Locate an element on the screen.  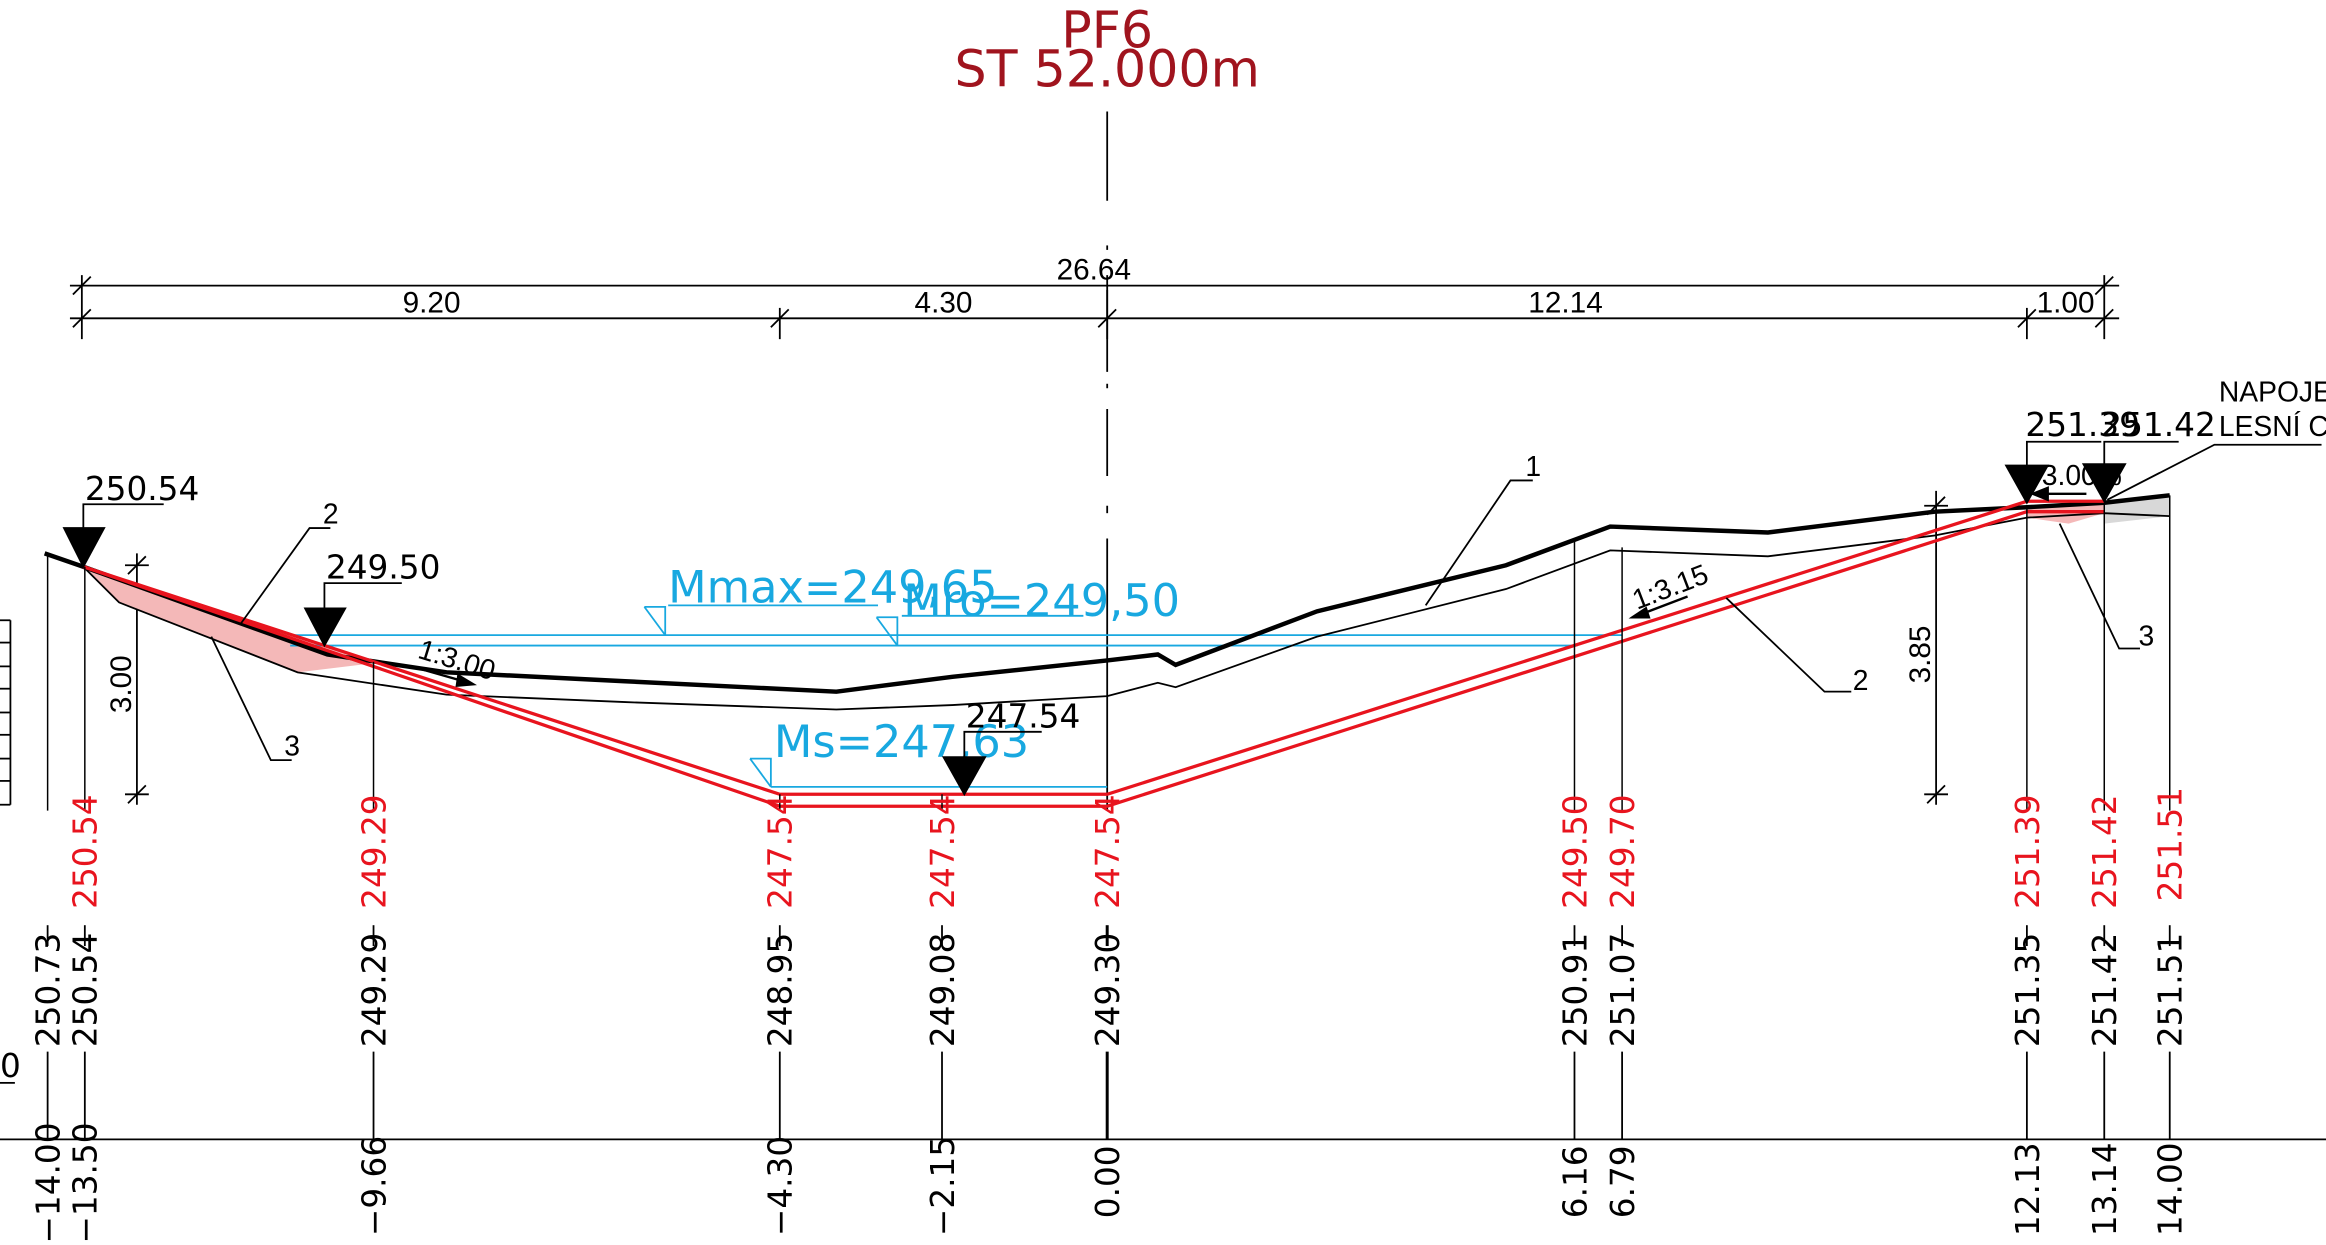
height-left: 3.00 is located at coordinates (121, 684).